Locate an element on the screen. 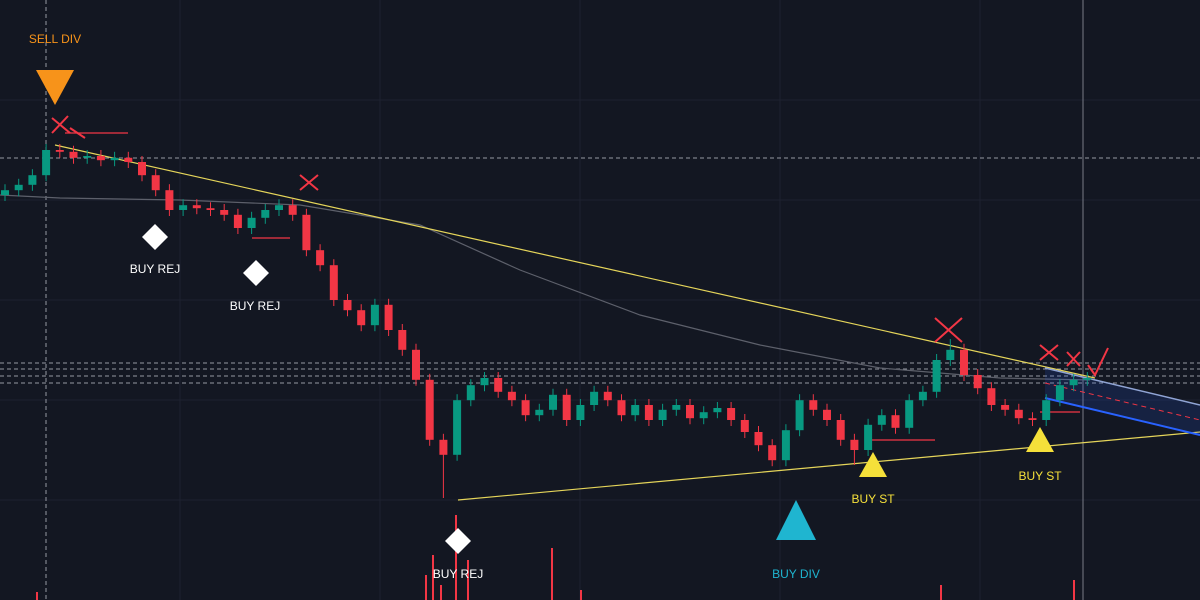 Image resolution: width=1200 pixels, height=600 pixels. sell-signal is located at coordinates (55, 87).